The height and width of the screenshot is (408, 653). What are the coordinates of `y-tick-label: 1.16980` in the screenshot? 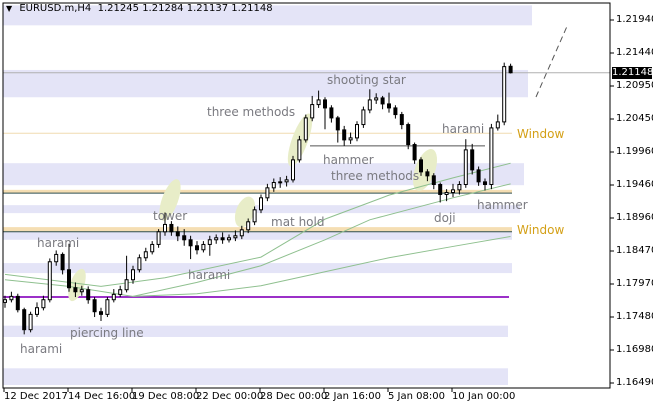 It's located at (634, 349).